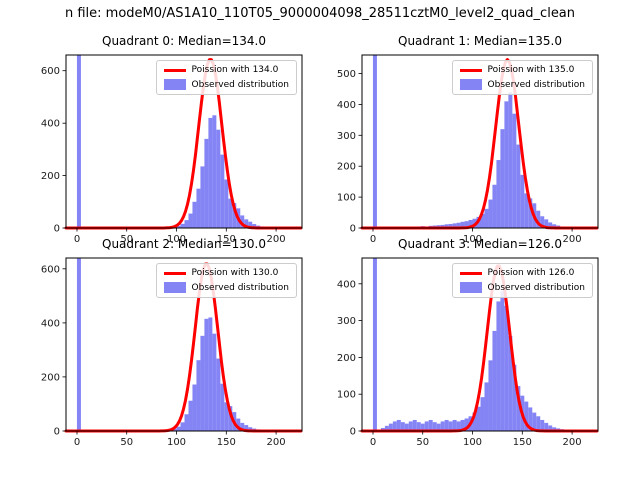 The image size is (640, 480). I want to click on poisson-legend-label: Poission with 126.0, so click(531, 273).